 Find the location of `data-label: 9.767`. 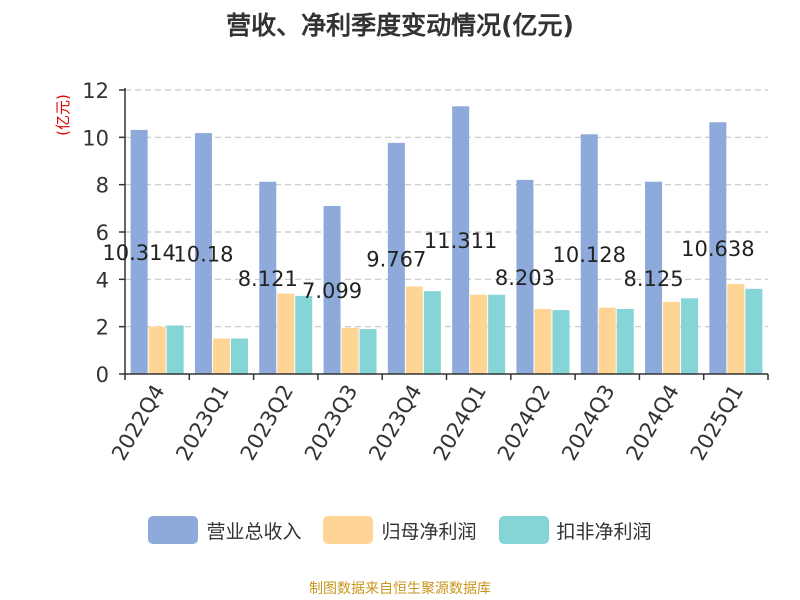

data-label: 9.767 is located at coordinates (396, 259).